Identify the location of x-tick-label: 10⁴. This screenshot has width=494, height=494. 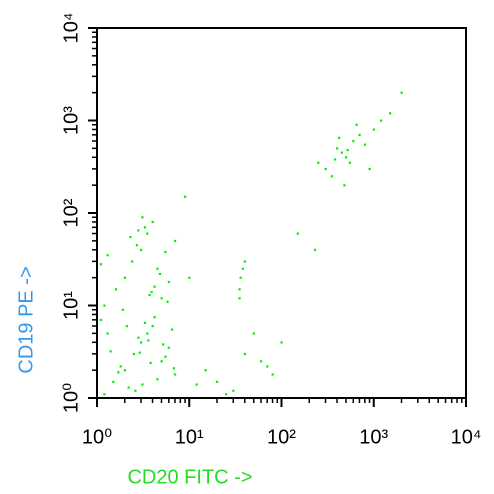
(466, 437).